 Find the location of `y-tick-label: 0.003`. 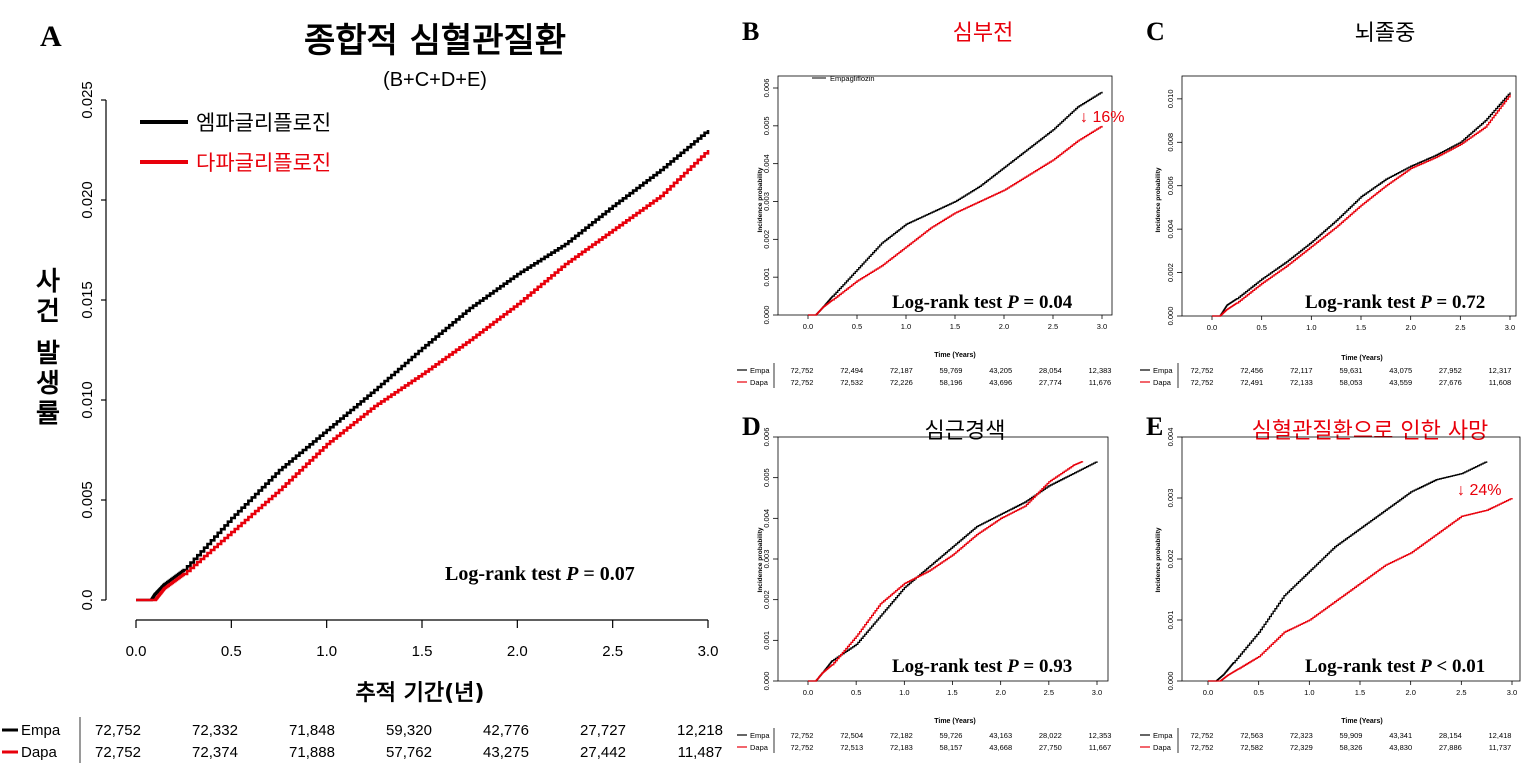

y-tick-label: 0.003 is located at coordinates (1170, 498).